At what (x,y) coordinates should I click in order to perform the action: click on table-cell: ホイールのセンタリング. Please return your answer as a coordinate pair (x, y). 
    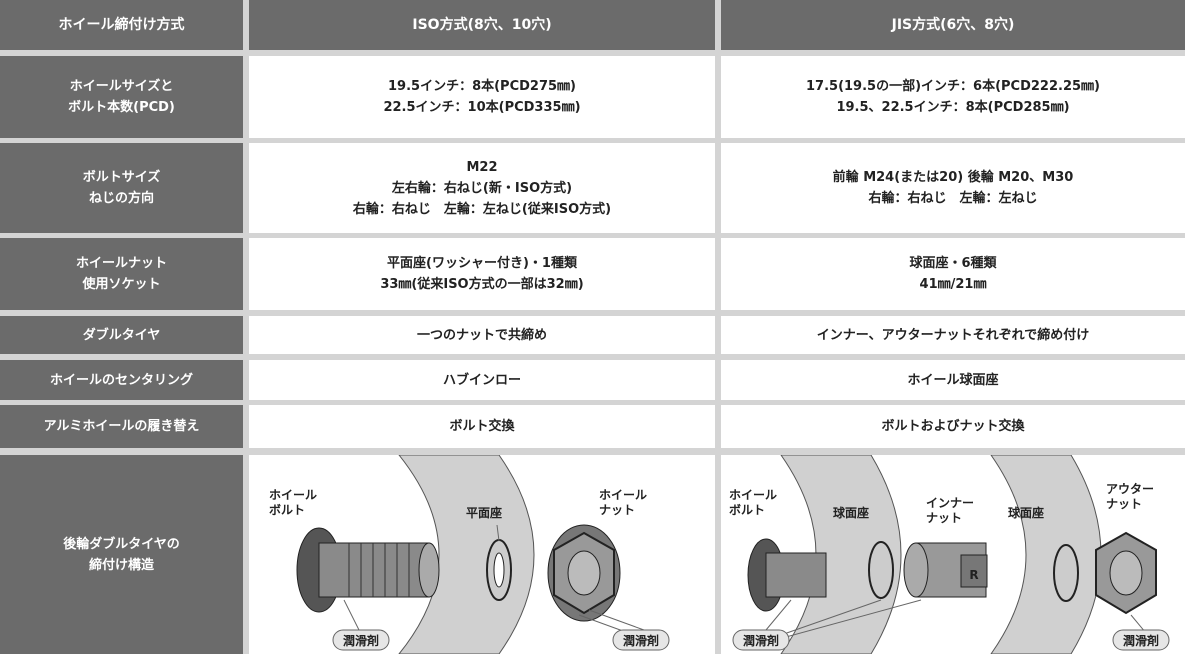
    Looking at the image, I should click on (121, 380).